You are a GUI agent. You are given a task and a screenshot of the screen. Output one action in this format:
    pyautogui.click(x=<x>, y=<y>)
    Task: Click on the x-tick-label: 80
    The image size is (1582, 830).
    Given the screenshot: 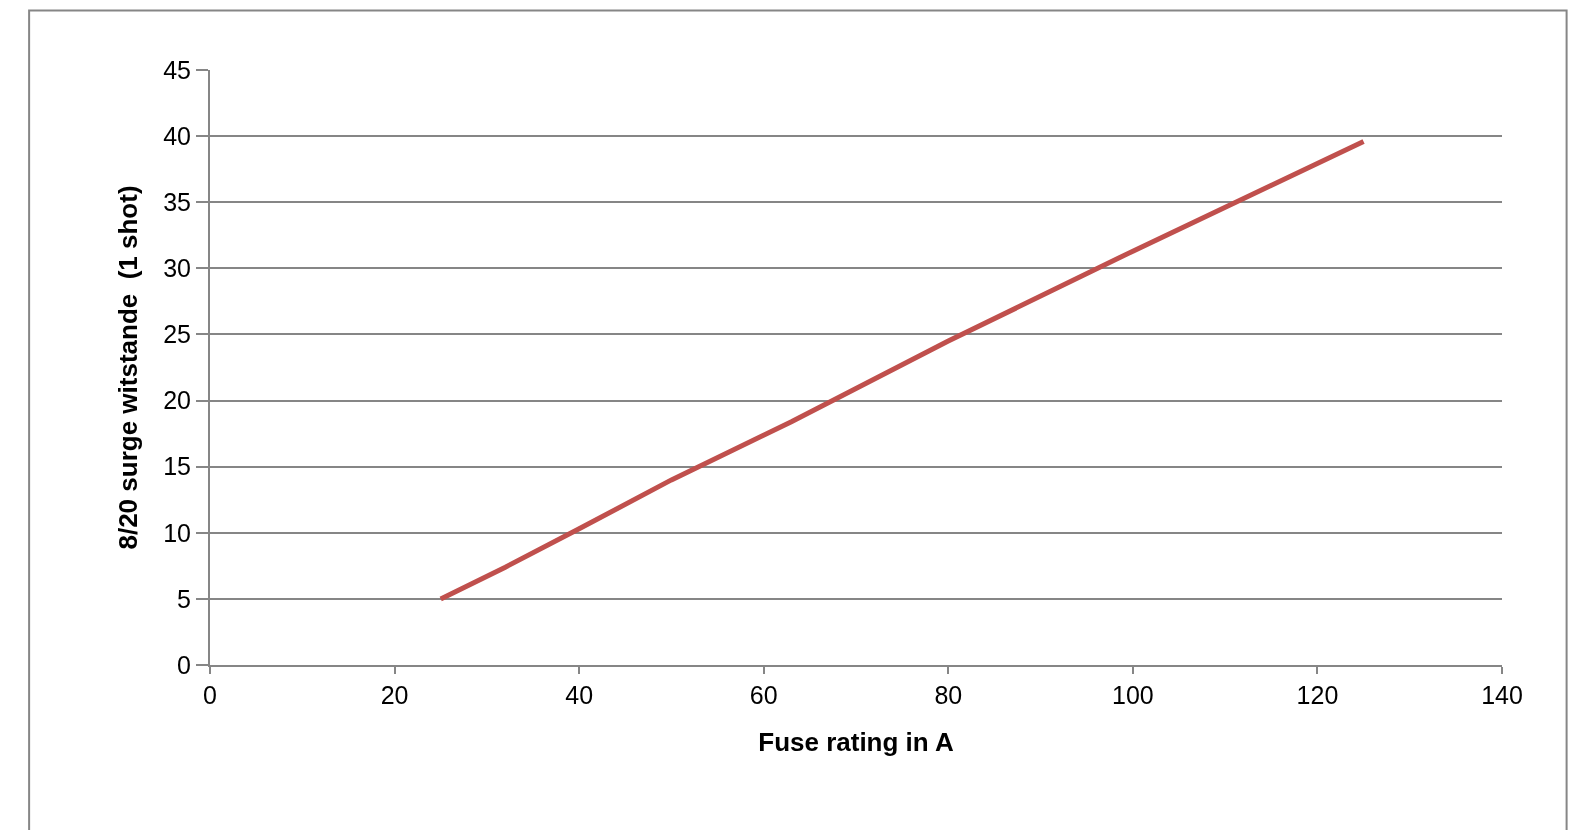 What is the action you would take?
    pyautogui.click(x=948, y=695)
    